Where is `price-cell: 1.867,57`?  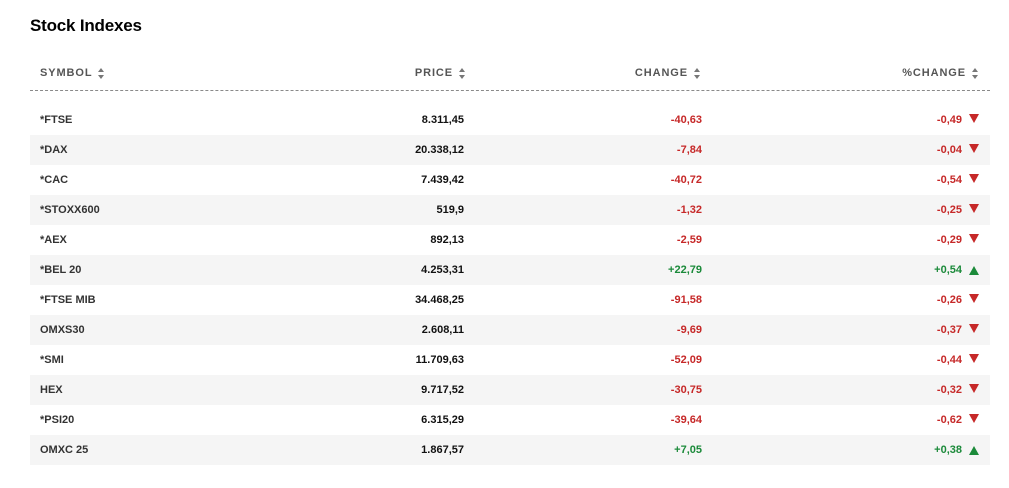
price-cell: 1.867,57 is located at coordinates (442, 450).